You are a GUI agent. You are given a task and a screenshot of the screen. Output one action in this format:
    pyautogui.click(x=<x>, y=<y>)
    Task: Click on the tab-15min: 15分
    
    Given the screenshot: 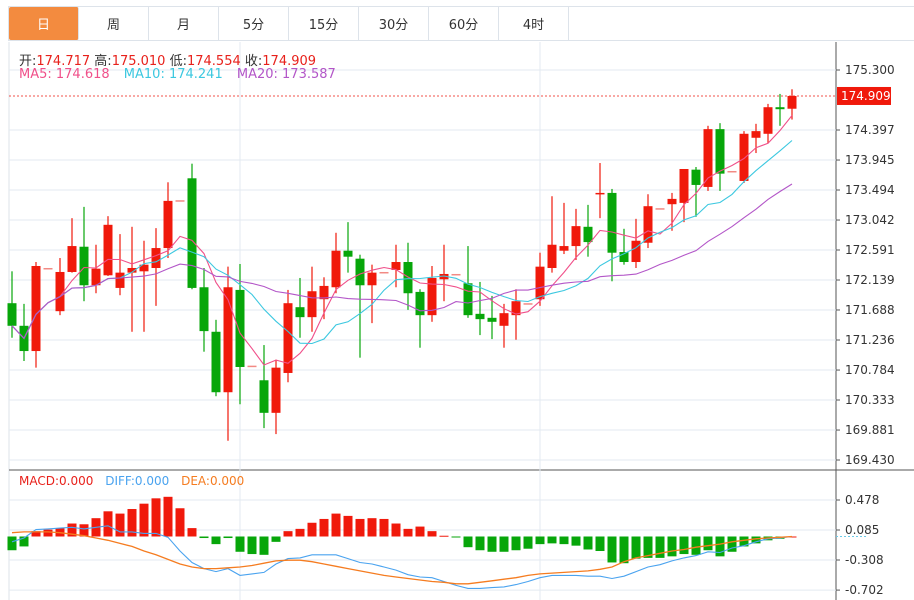 What is the action you would take?
    pyautogui.click(x=324, y=23)
    